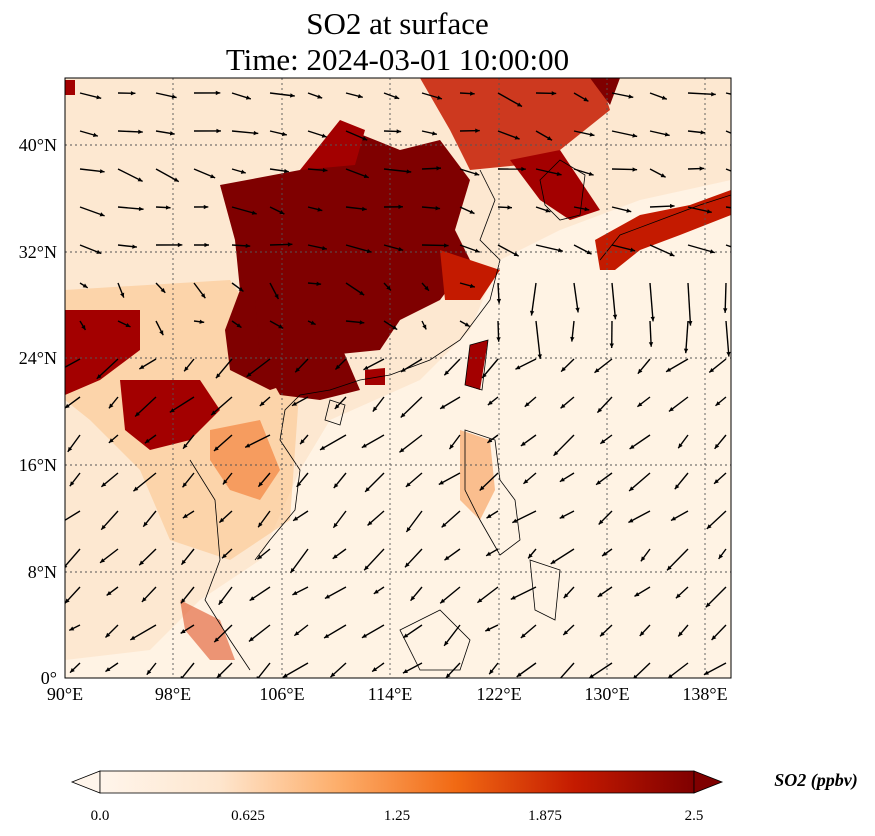 The width and height of the screenshot is (875, 836). Describe the element at coordinates (545, 816) in the screenshot. I see `colorbar-tick-label: 1.875` at that location.